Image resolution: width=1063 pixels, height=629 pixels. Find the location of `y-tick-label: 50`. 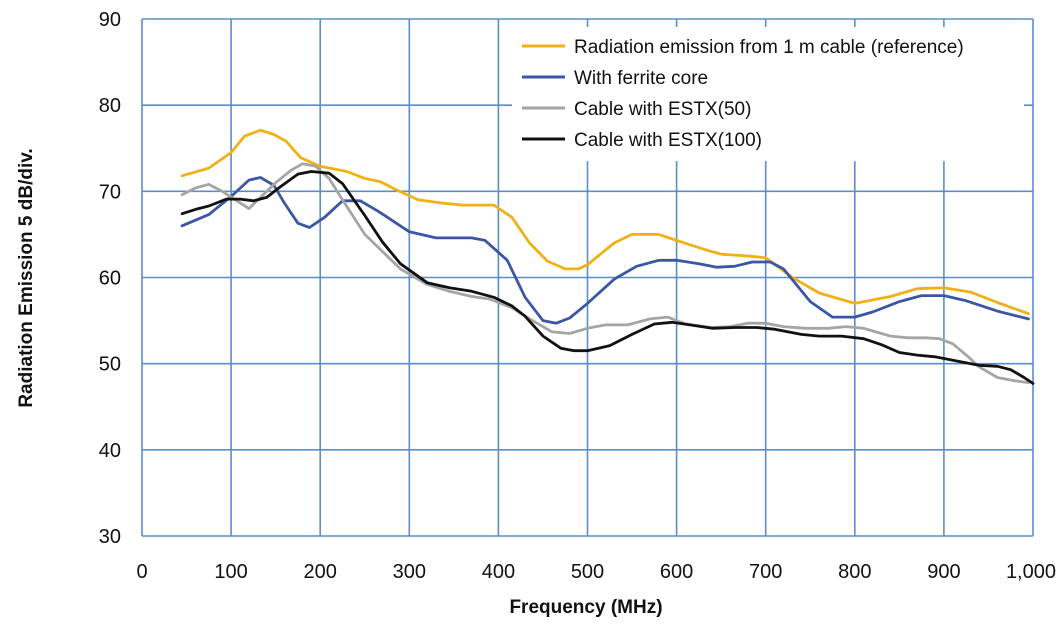

y-tick-label: 50 is located at coordinates (110, 365).